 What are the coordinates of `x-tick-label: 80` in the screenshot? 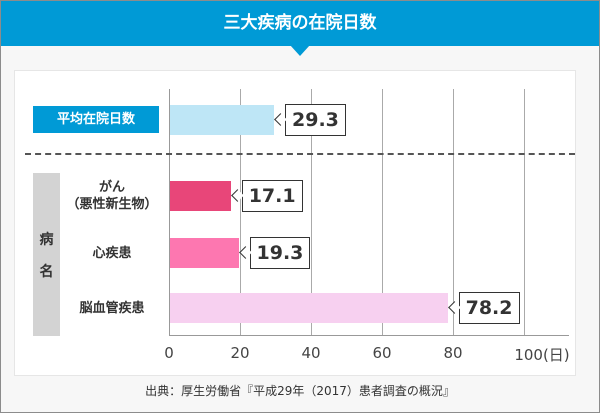 It's located at (453, 353).